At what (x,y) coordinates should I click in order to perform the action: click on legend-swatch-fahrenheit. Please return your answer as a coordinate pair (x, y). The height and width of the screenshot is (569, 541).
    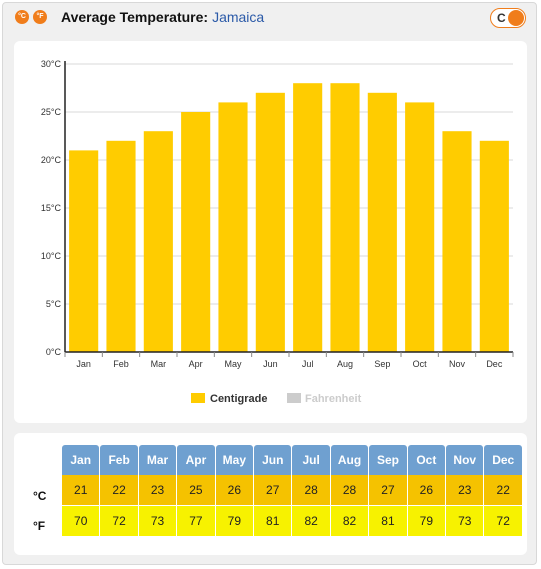
    Looking at the image, I should click on (294, 398).